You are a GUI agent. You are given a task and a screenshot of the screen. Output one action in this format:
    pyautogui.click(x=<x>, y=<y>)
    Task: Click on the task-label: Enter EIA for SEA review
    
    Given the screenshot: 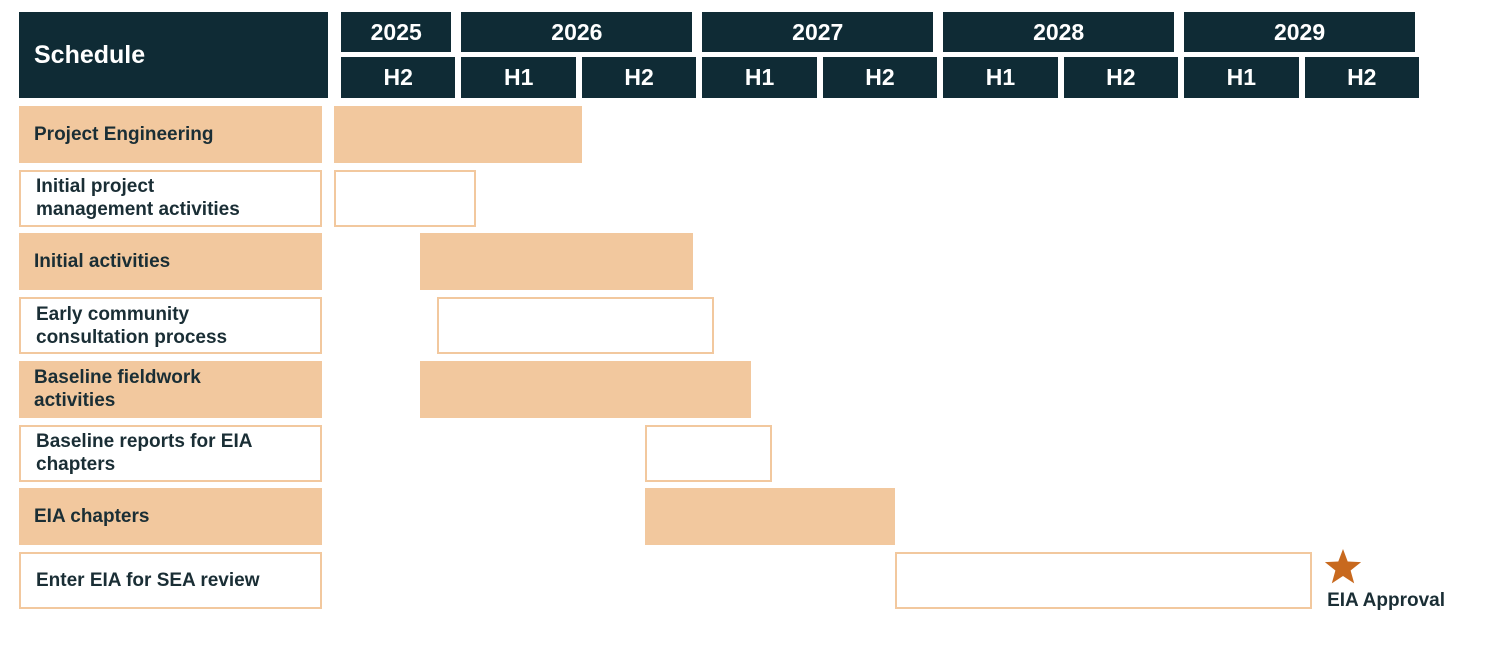 What is the action you would take?
    pyautogui.click(x=170, y=580)
    